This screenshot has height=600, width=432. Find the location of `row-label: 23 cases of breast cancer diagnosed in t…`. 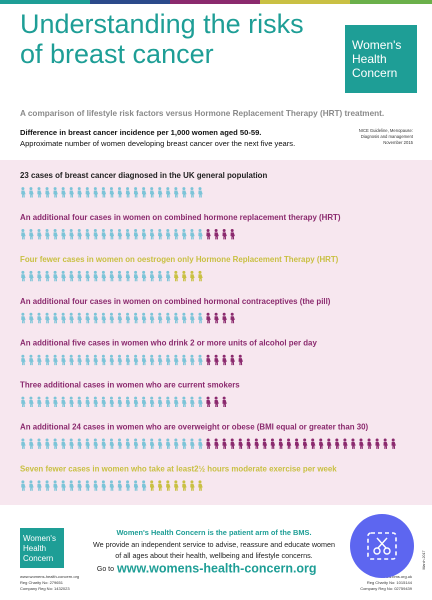

row-label: 23 cases of breast cancer diagnosed in t… is located at coordinates (143, 175).